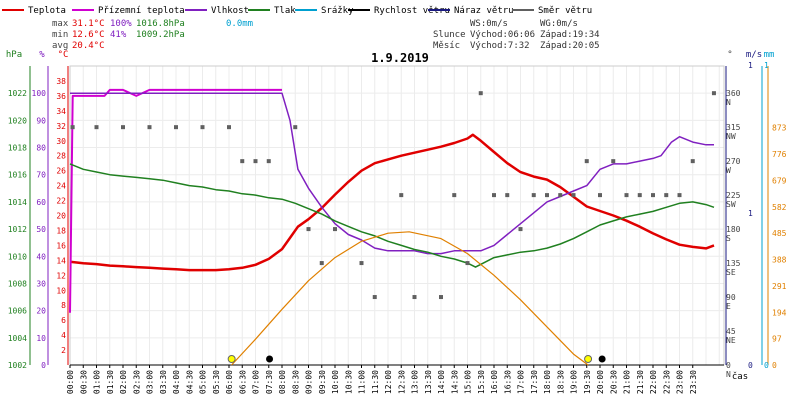 The height and width of the screenshot is (404, 800). I want to click on x-tick-label: 00:00, so click(70, 382).